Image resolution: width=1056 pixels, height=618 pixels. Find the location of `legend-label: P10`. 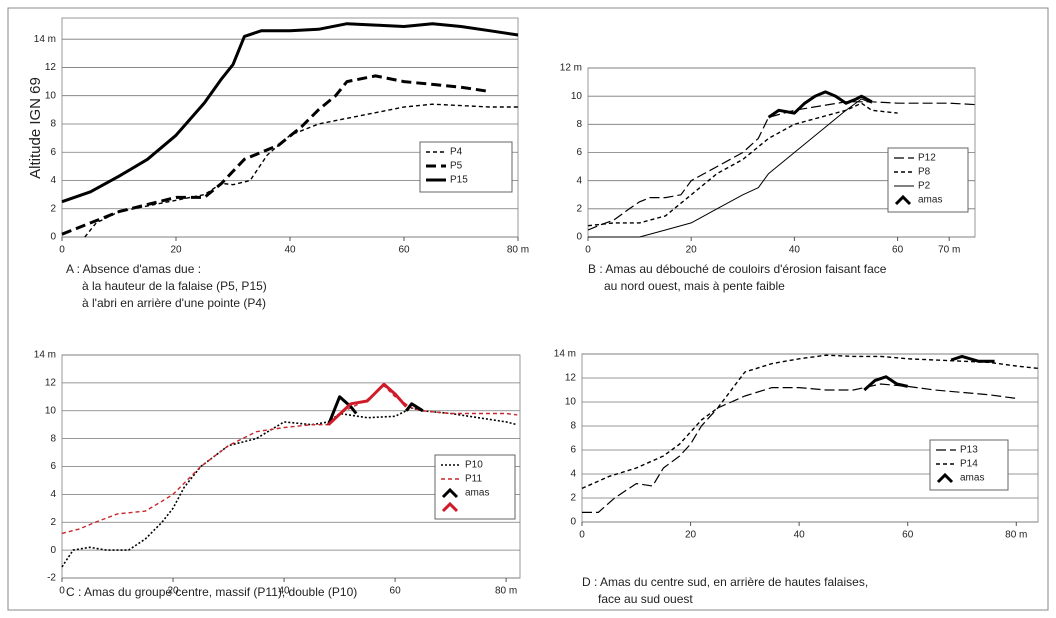

legend-label: P10 is located at coordinates (474, 465).